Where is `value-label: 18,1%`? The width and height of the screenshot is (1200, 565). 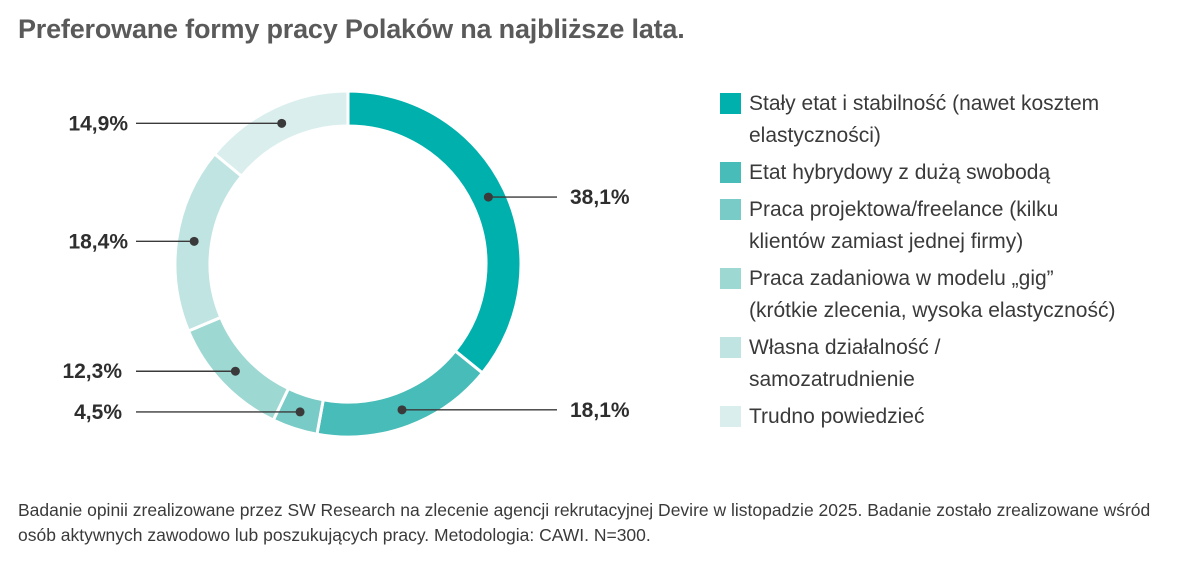
value-label: 18,1% is located at coordinates (600, 410).